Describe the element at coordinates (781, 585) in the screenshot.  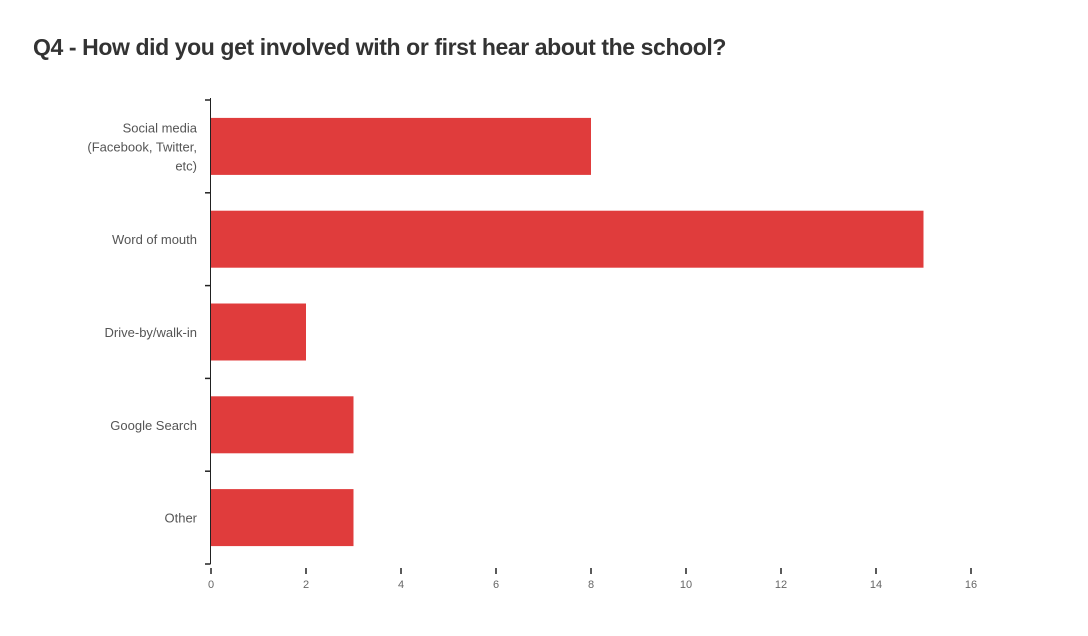
I see `x-tick-label: 12` at that location.